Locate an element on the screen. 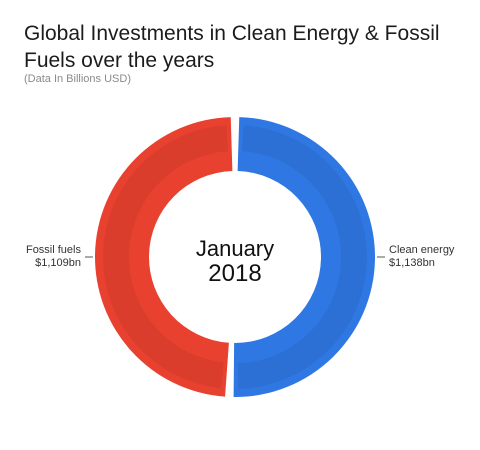 Image resolution: width=480 pixels, height=450 pixels. slice-value-label: $1,109bn is located at coordinates (58, 263).